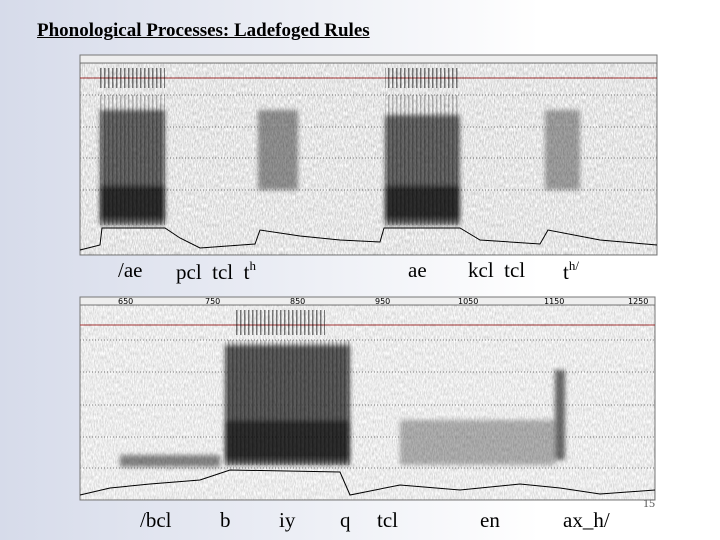 Image resolution: width=720 pixels, height=540 pixels. What do you see at coordinates (298, 301) in the screenshot?
I see `time-mark: 850` at bounding box center [298, 301].